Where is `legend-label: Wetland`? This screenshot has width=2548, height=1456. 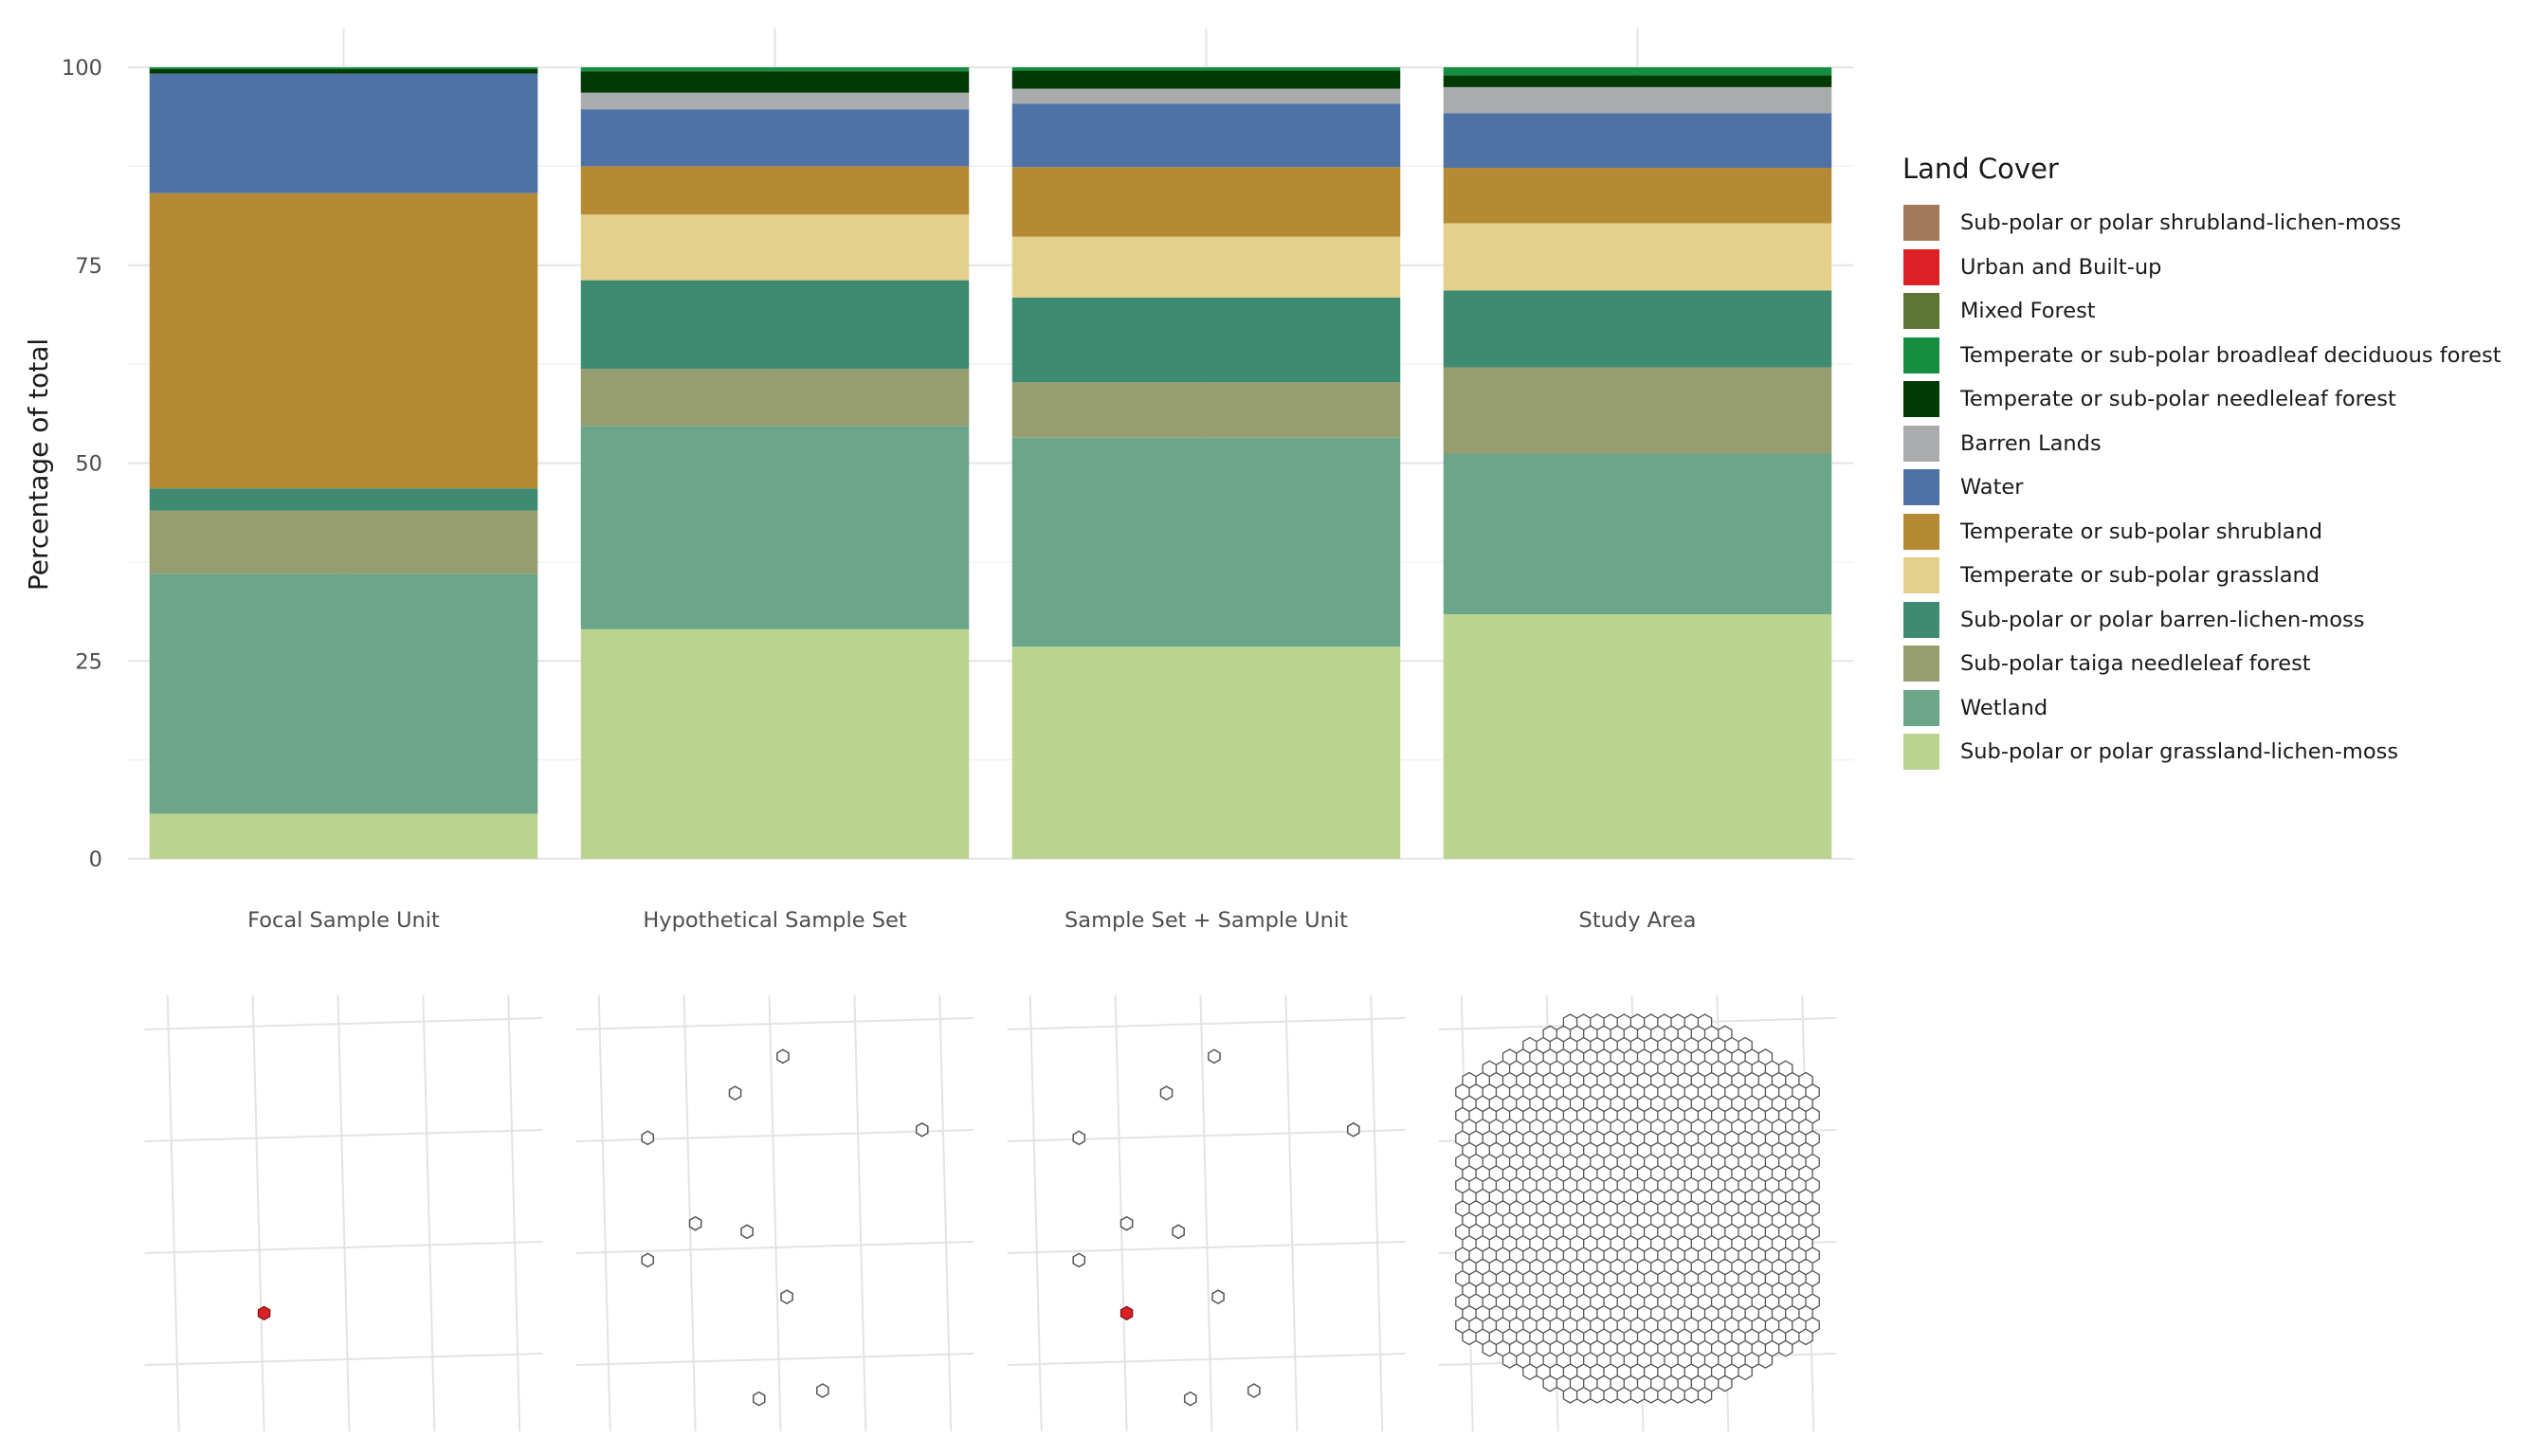 legend-label: Wetland is located at coordinates (2004, 707).